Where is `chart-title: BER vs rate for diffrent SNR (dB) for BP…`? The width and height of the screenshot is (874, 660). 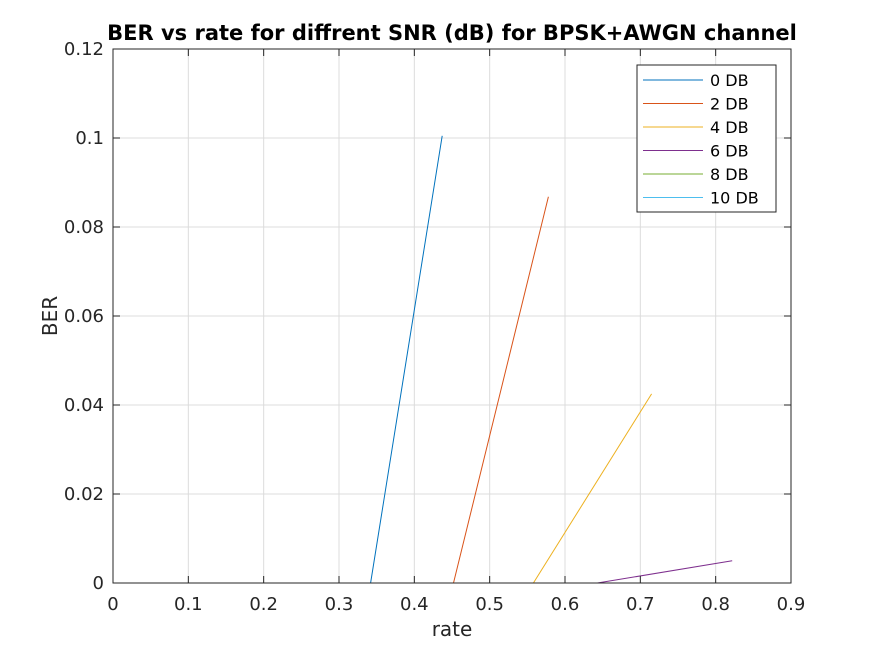
chart-title: BER vs rate for diffrent SNR (dB) for BP… is located at coordinates (452, 33).